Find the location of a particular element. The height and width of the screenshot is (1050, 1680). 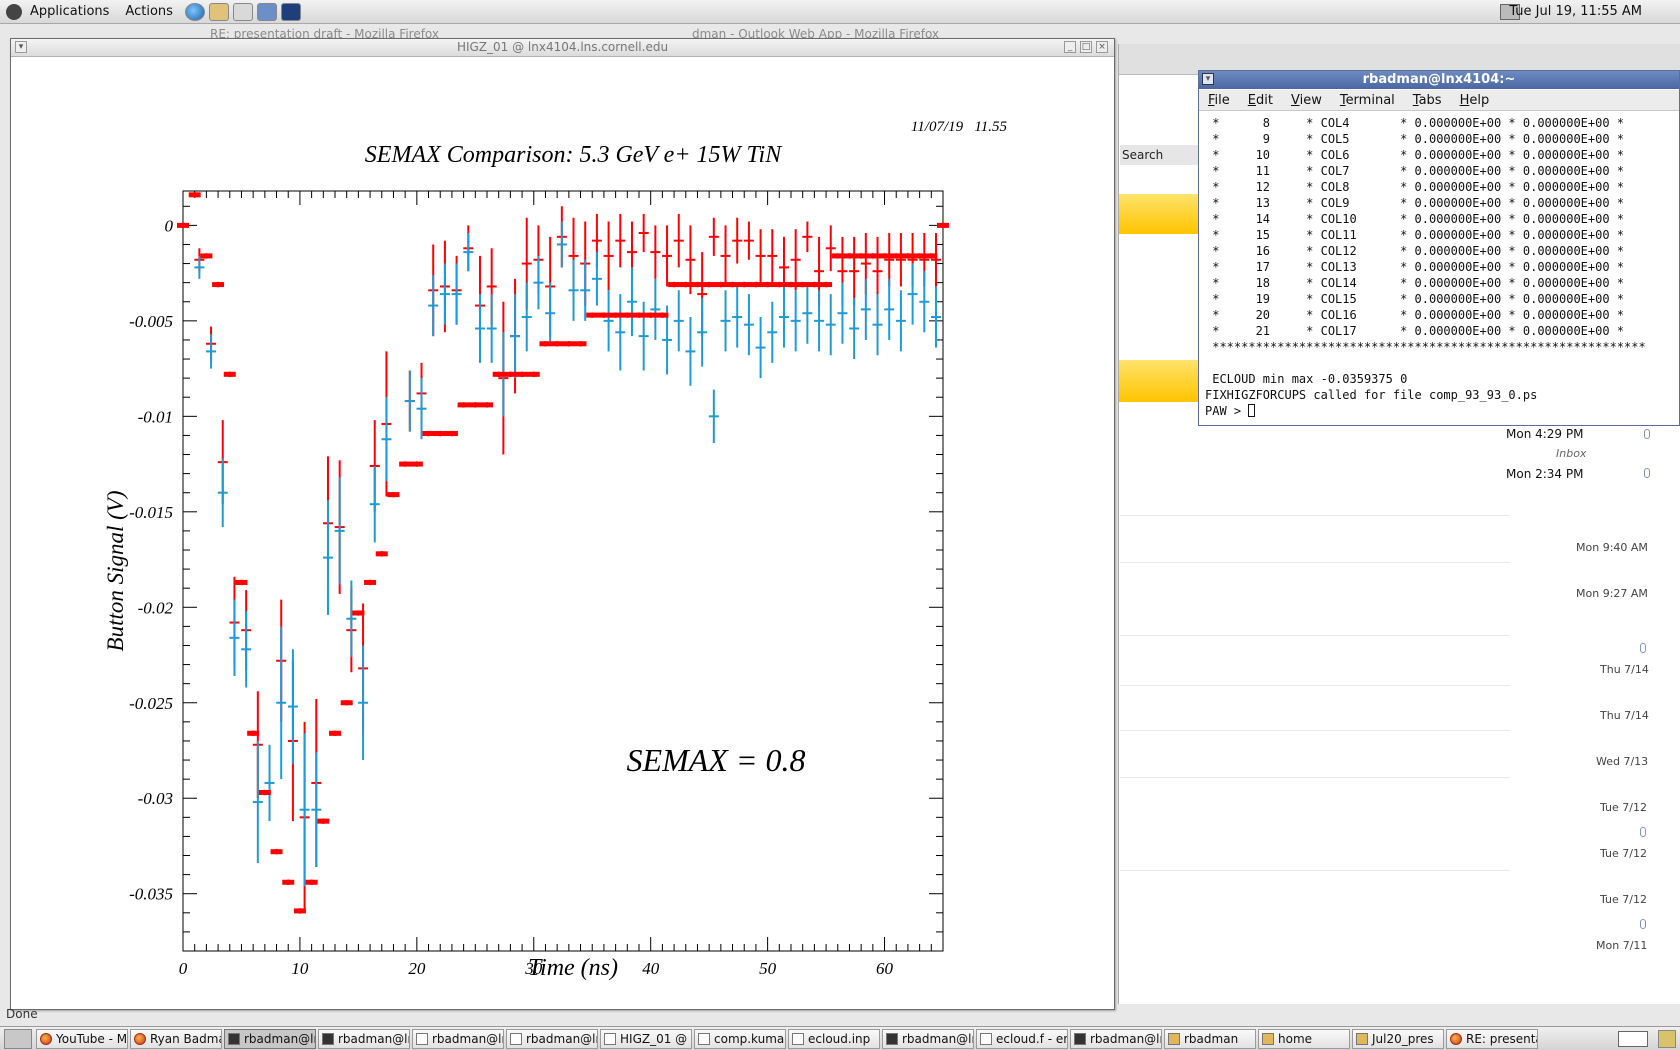

taskbar-button: rbadman is located at coordinates (1210, 1038).